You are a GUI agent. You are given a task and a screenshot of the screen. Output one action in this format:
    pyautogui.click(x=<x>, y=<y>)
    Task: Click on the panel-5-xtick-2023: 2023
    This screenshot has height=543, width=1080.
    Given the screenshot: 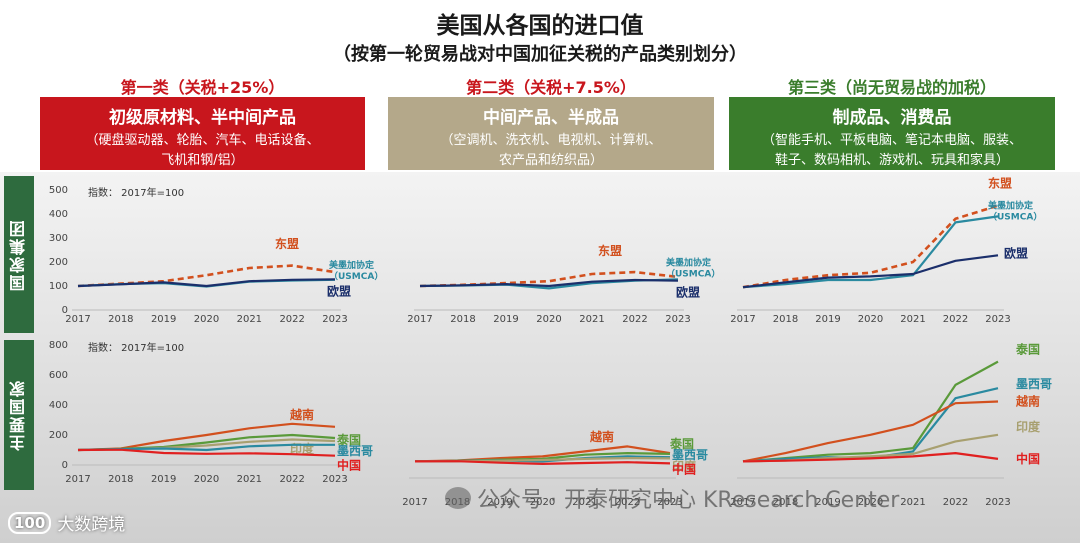 What is the action you would take?
    pyautogui.click(x=997, y=502)
    